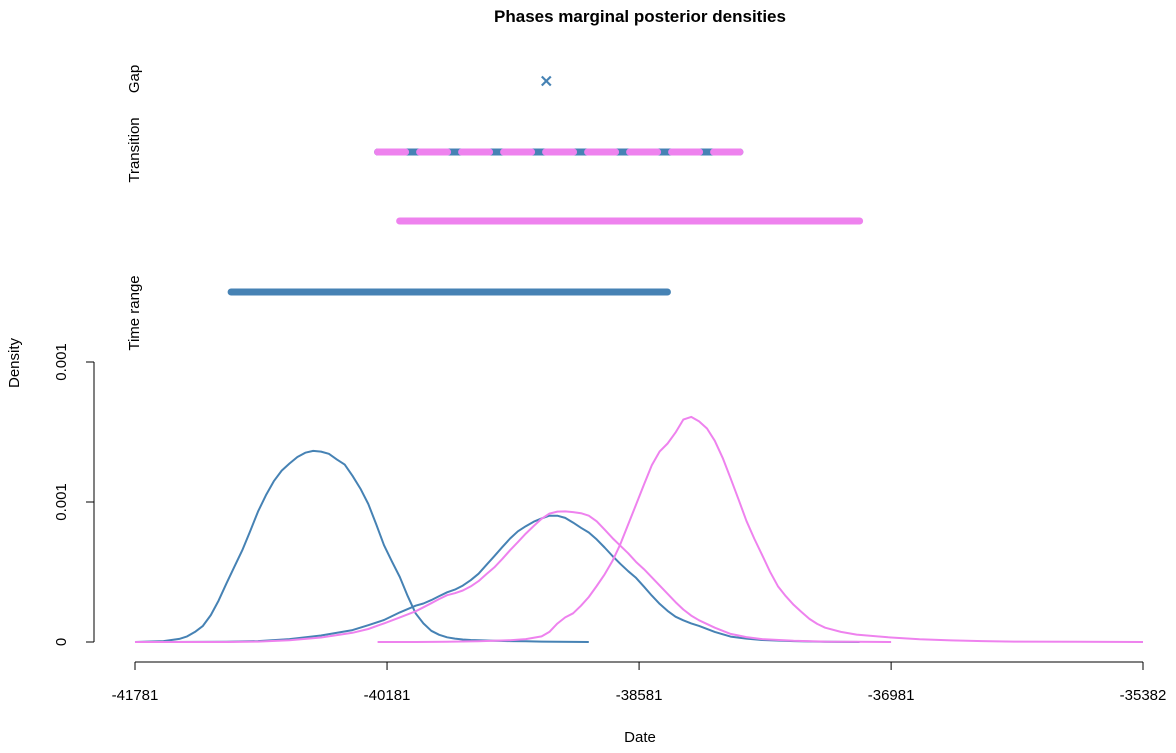  I want to click on chart-title: Phases marginal posterior densities, so click(640, 16).